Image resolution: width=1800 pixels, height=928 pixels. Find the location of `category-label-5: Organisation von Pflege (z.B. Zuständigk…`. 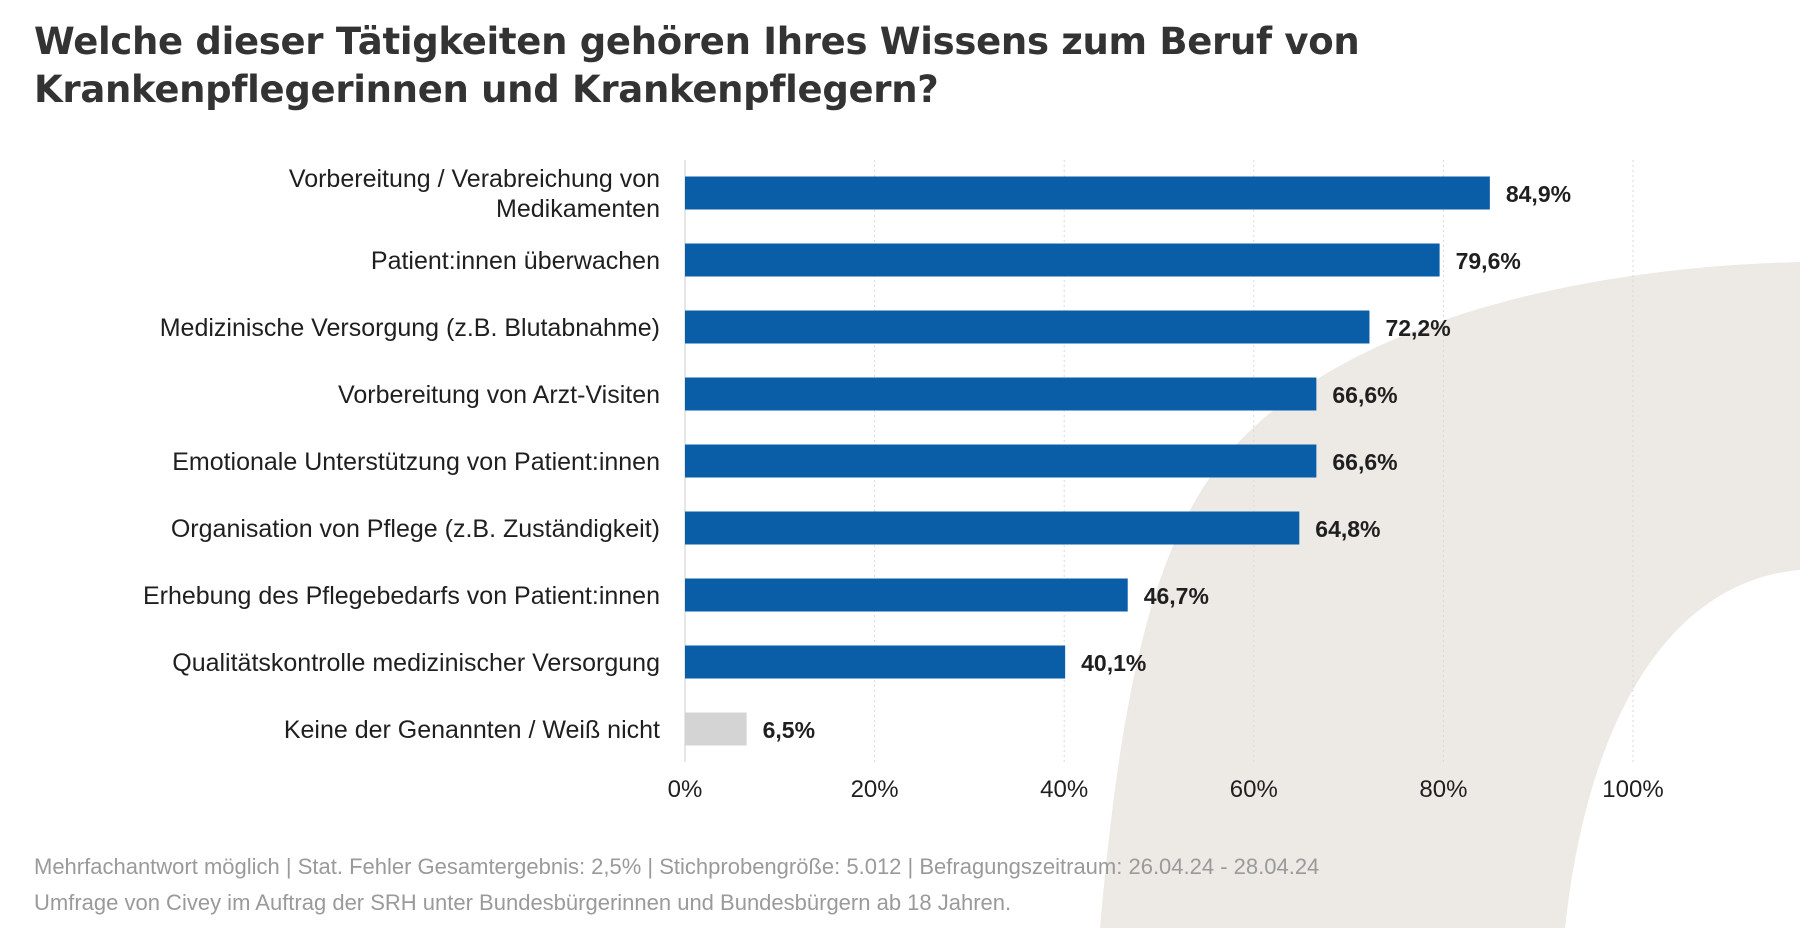

category-label-5: Organisation von Pflege (z.B. Zuständigk… is located at coordinates (415, 529).